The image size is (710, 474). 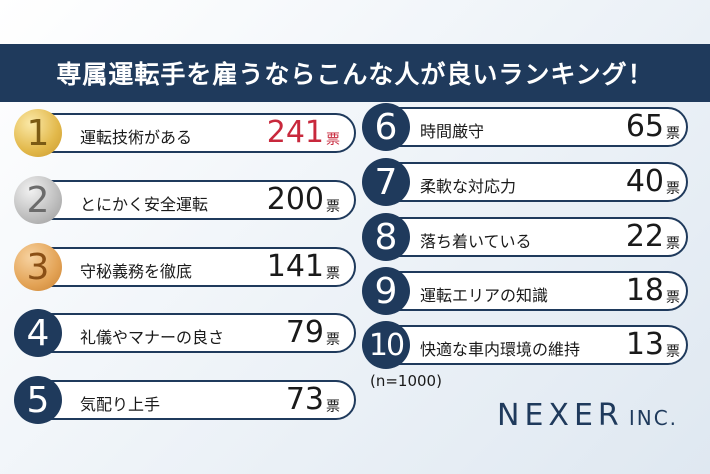 What do you see at coordinates (152, 337) in the screenshot?
I see `ranking-label: 礼儀やマナーの良さ` at bounding box center [152, 337].